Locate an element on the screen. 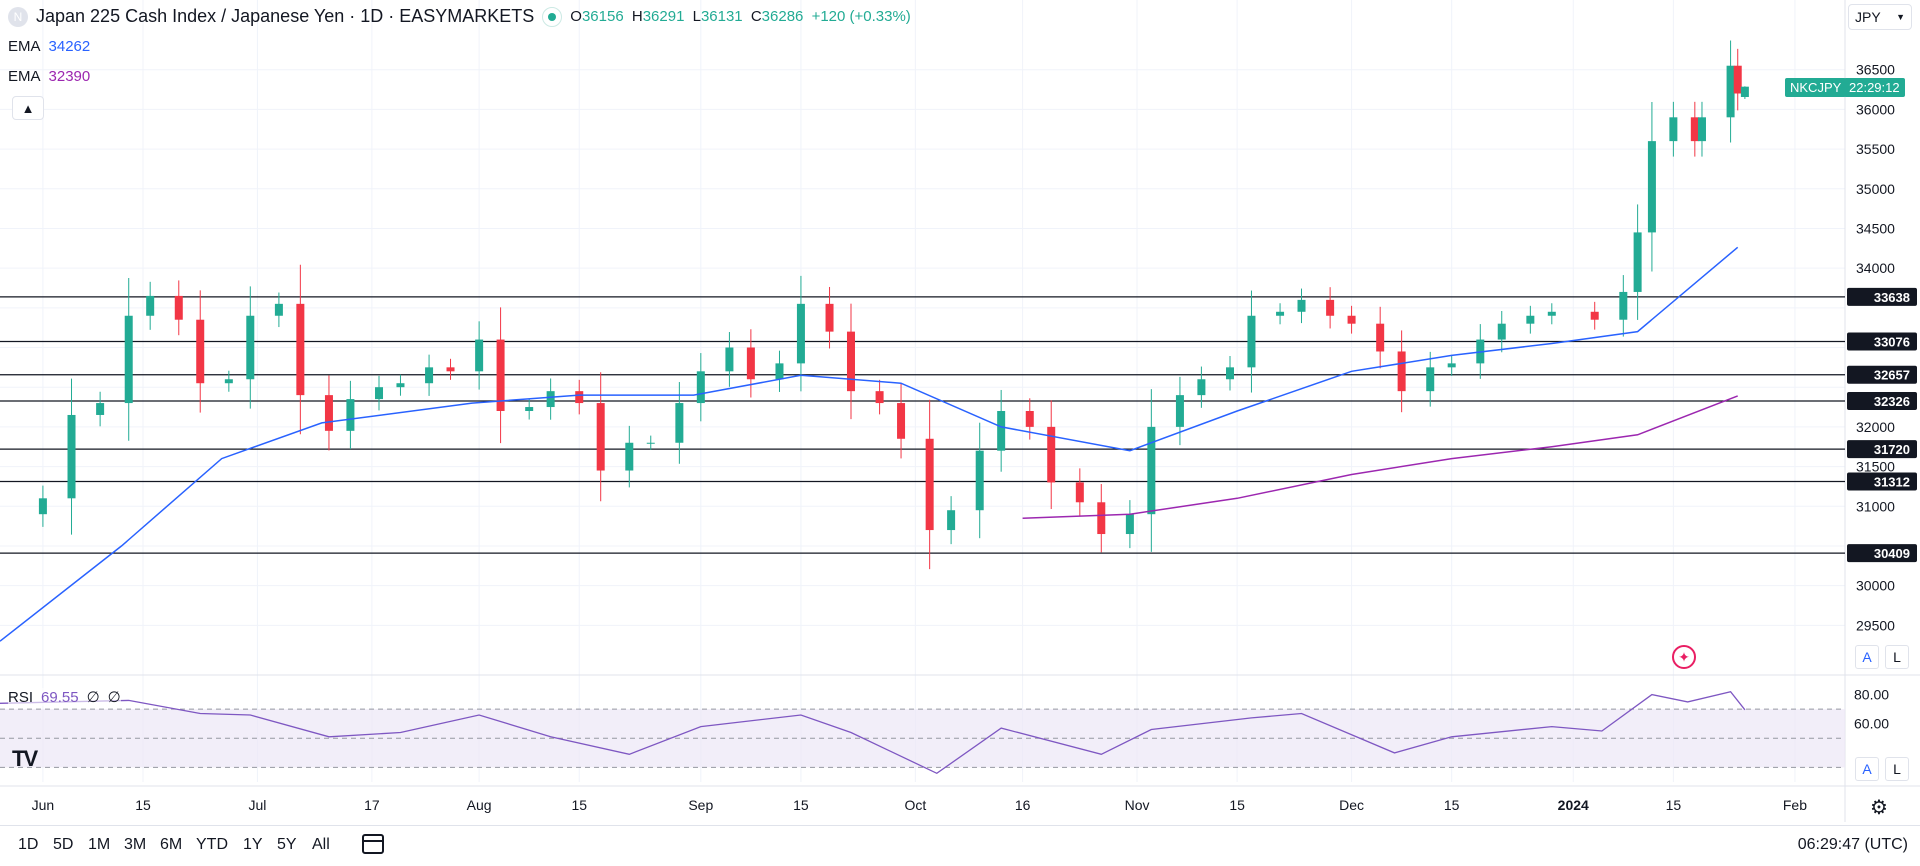 The height and width of the screenshot is (866, 1920). rsi-tick-label: 60.00 is located at coordinates (1871, 724).